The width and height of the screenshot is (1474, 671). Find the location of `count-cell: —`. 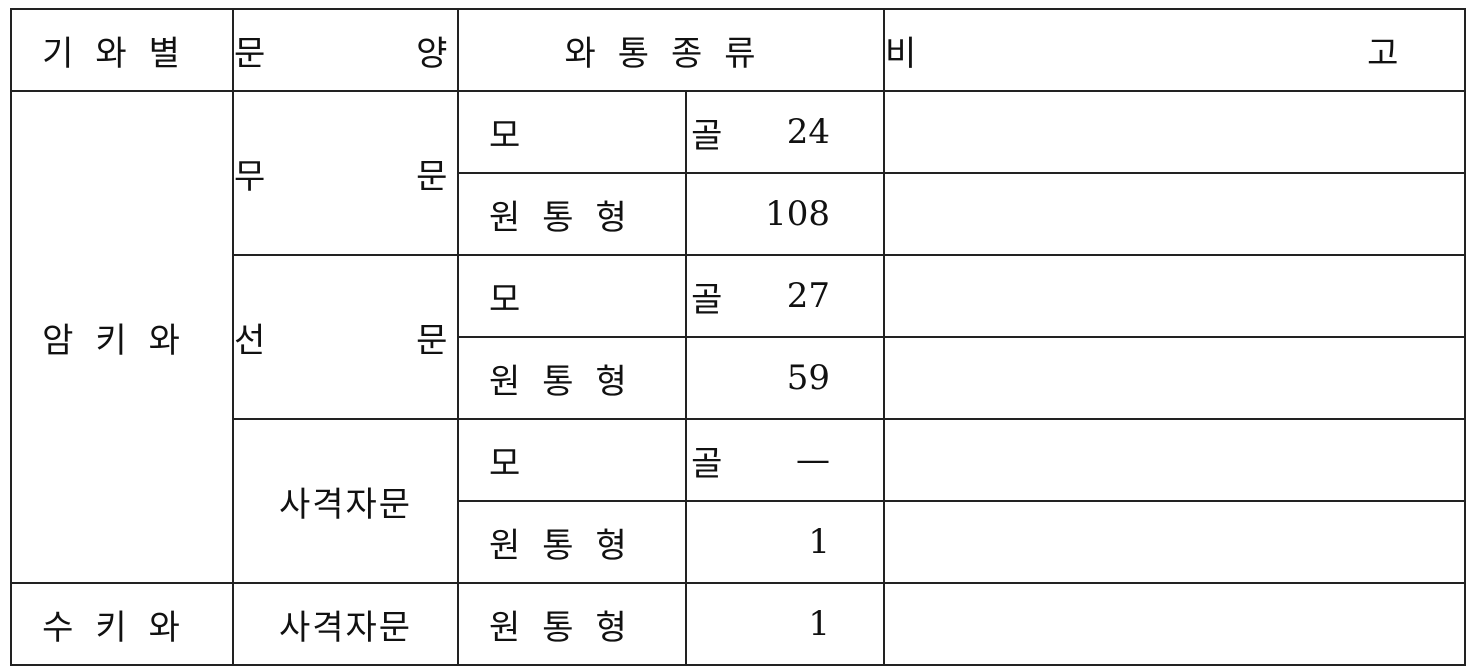

count-cell: — is located at coordinates (785, 460).